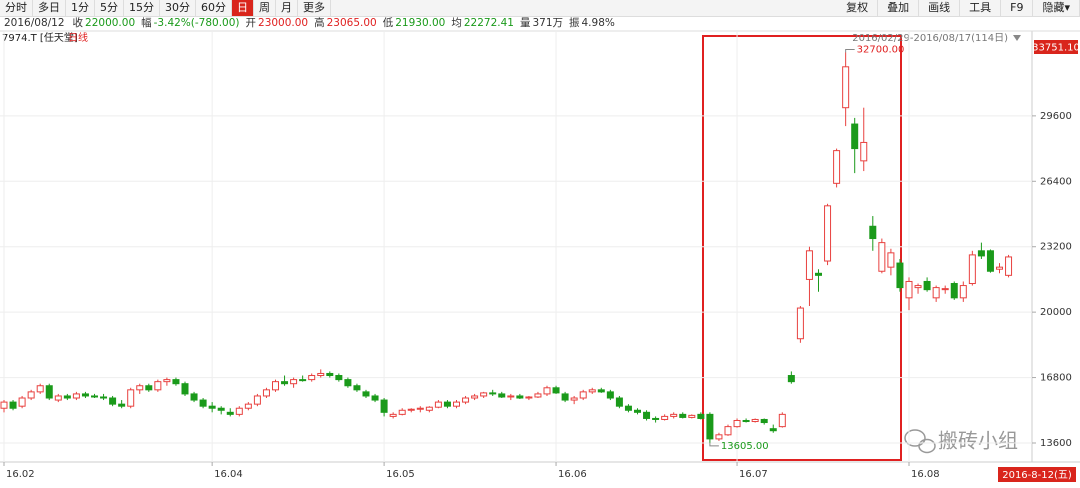  Describe the element at coordinates (142, 8) in the screenshot. I see `toolbar-button: 15分` at that location.